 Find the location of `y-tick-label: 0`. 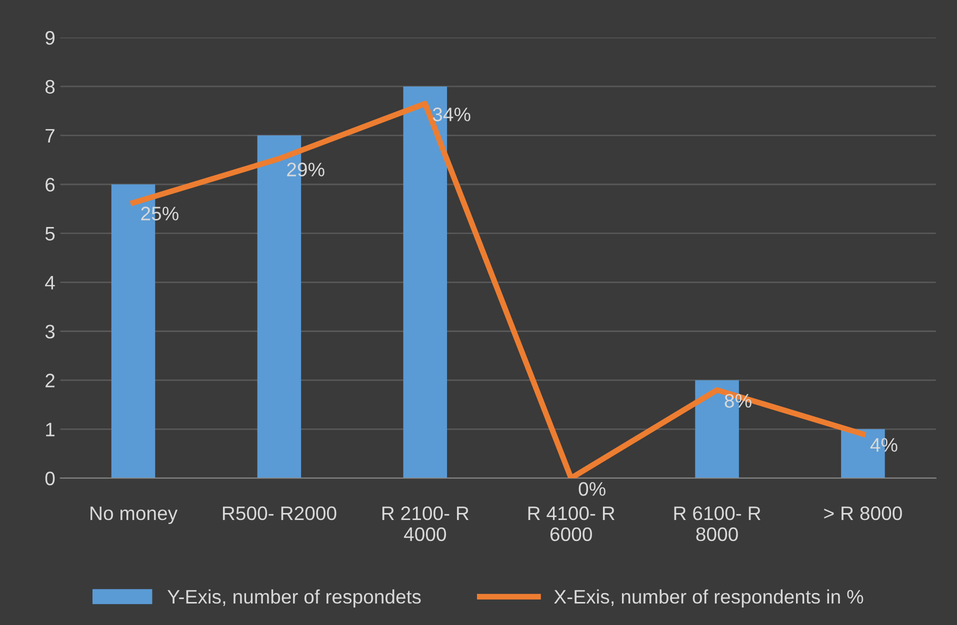

y-tick-label: 0 is located at coordinates (50, 479).